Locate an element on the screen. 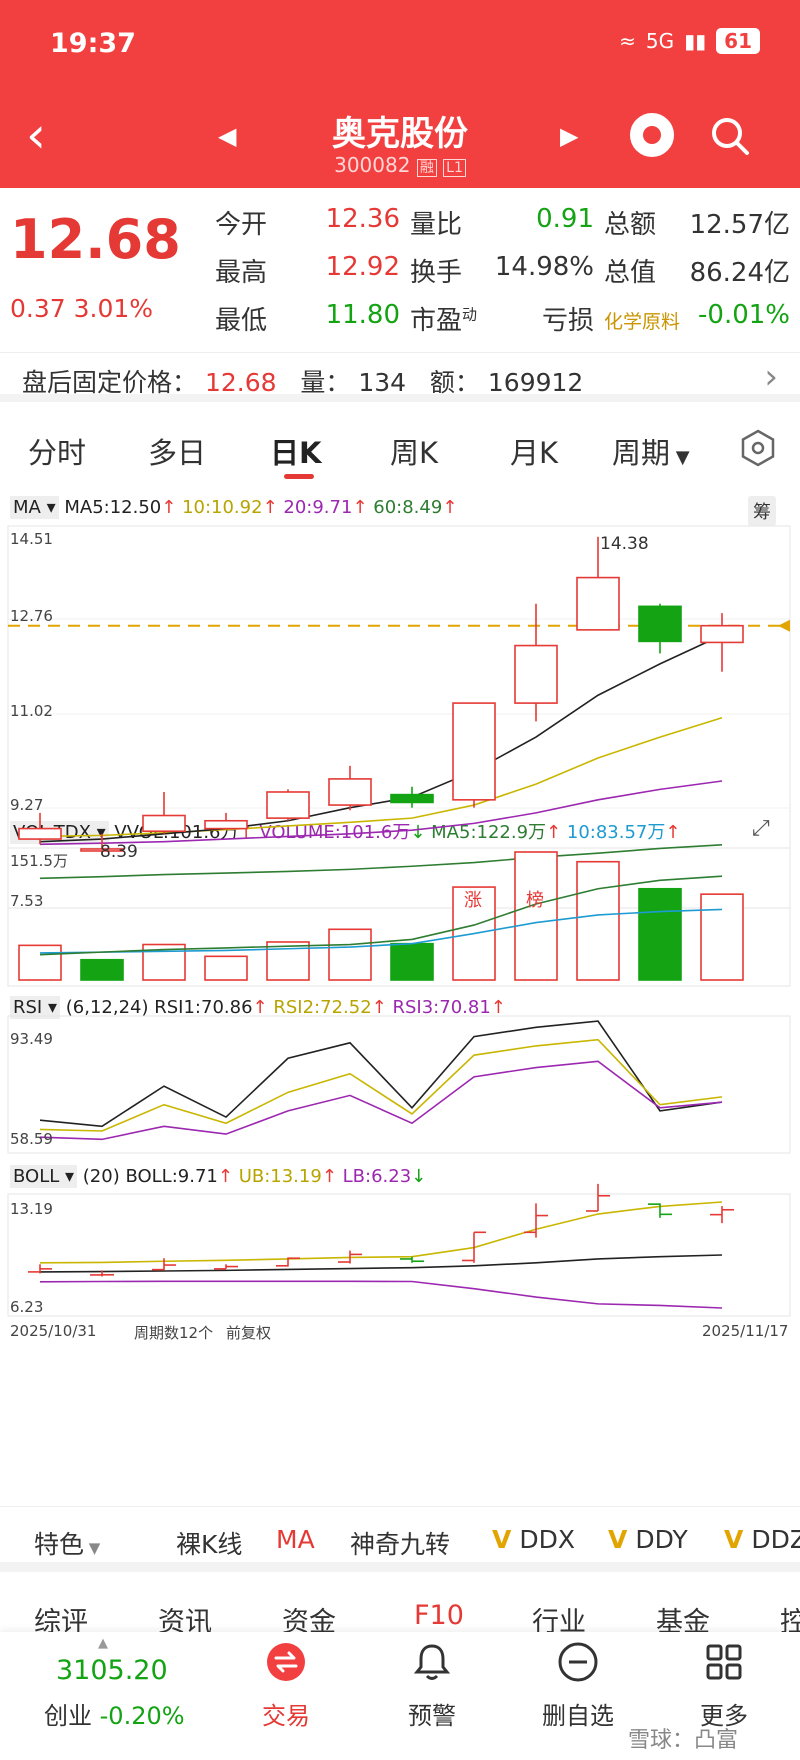 This screenshot has height=1760, width=800. feature-nine-turns: 神奇九转 is located at coordinates (400, 1544).